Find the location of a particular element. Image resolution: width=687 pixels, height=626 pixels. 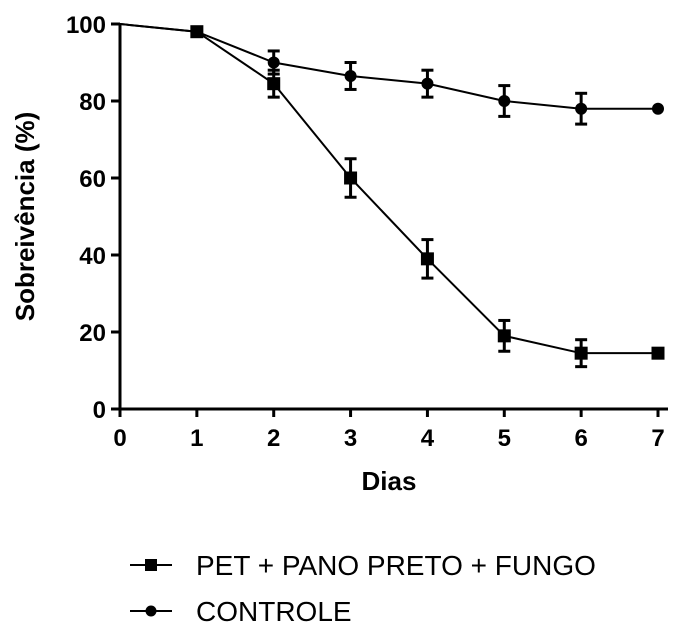

legend-item: PET + PANO PRETO + FUNGO is located at coordinates (363, 565).